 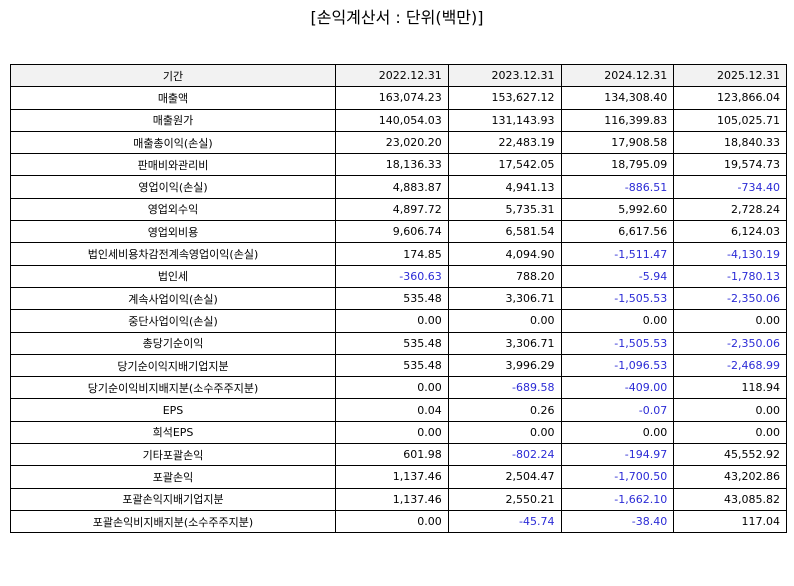 I want to click on column-header-year: 2024.12.31, so click(x=617, y=75).